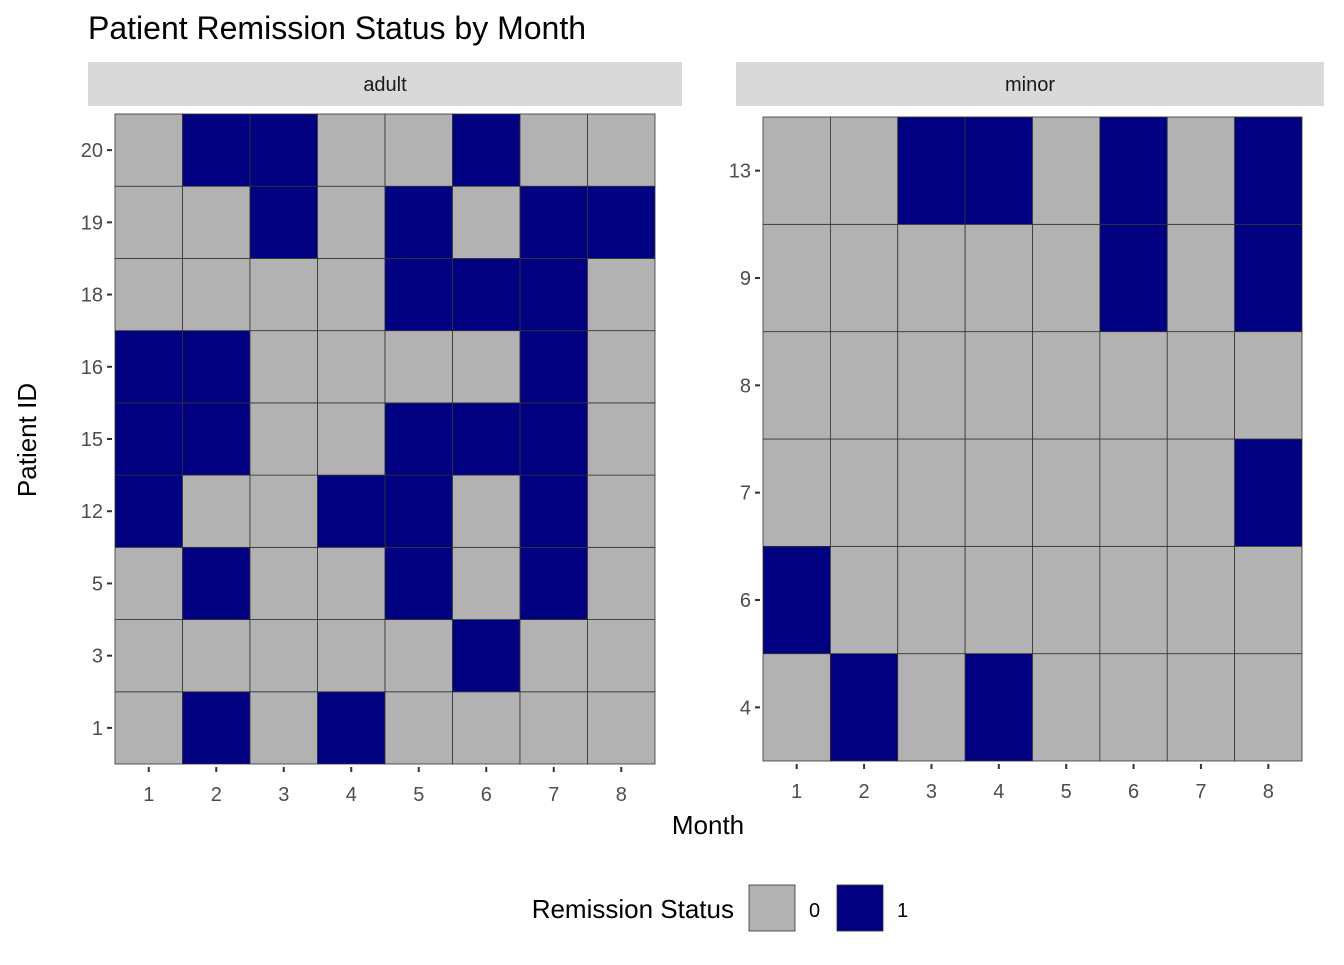 Image resolution: width=1344 pixels, height=965 pixels. I want to click on y-tick-label: 6, so click(745, 601).